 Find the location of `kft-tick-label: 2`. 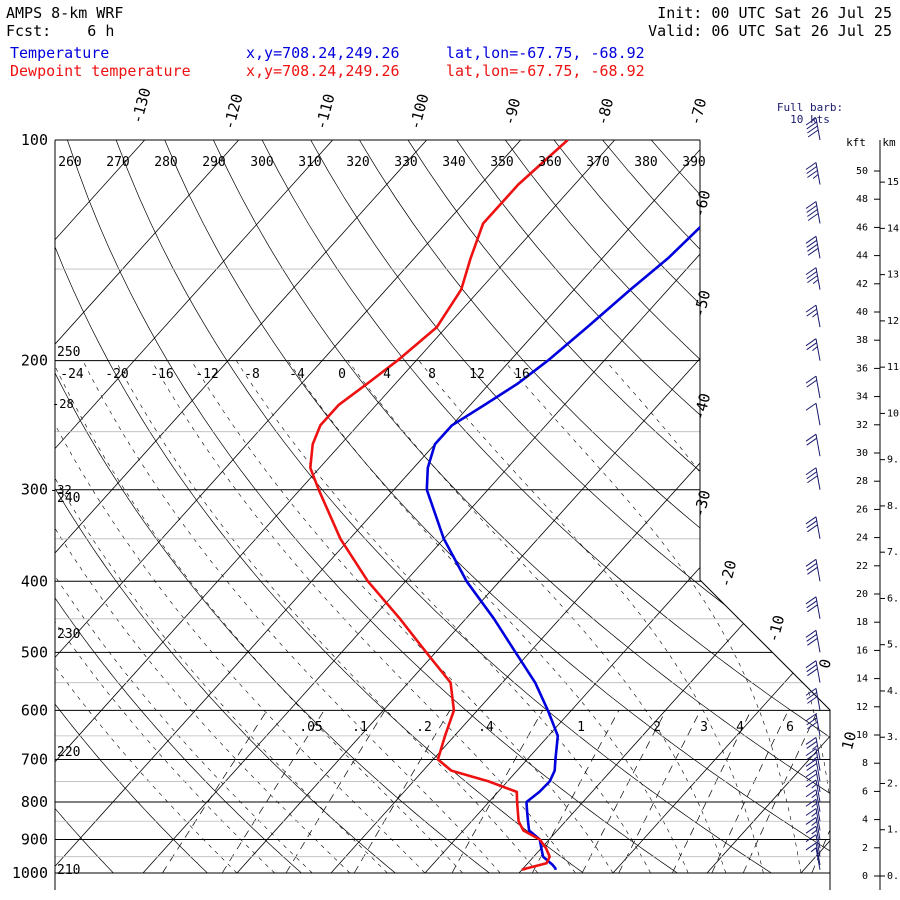

kft-tick-label: 2 is located at coordinates (865, 848).